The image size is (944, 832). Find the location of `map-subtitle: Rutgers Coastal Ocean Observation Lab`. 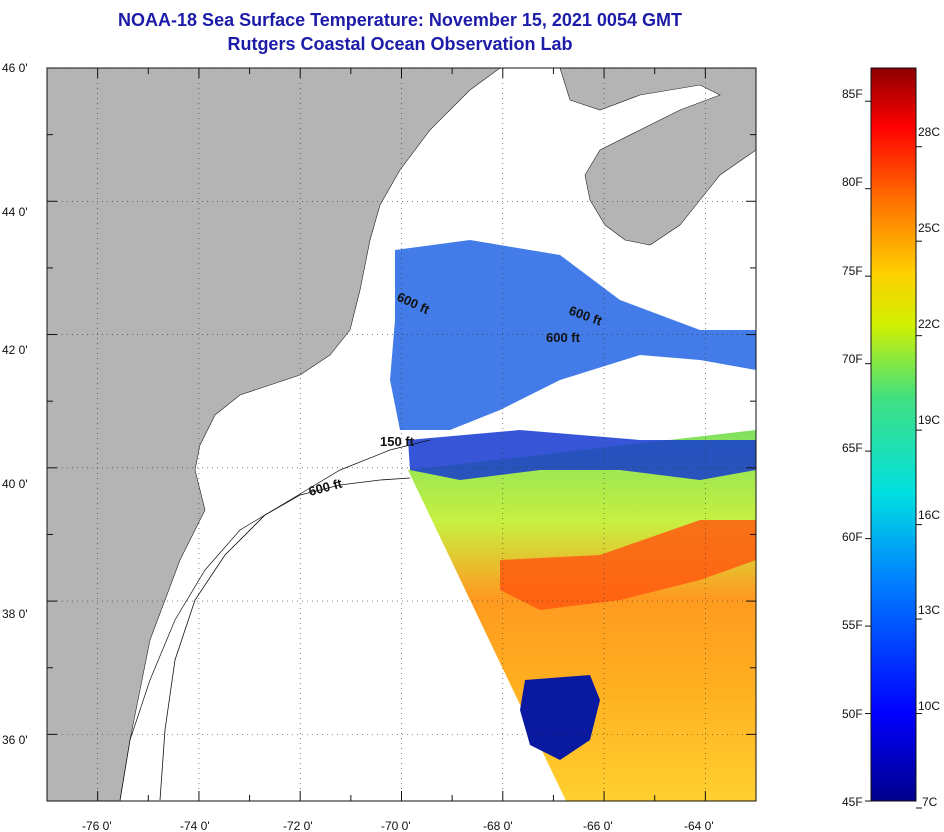

map-subtitle: Rutgers Coastal Ocean Observation Lab is located at coordinates (400, 44).